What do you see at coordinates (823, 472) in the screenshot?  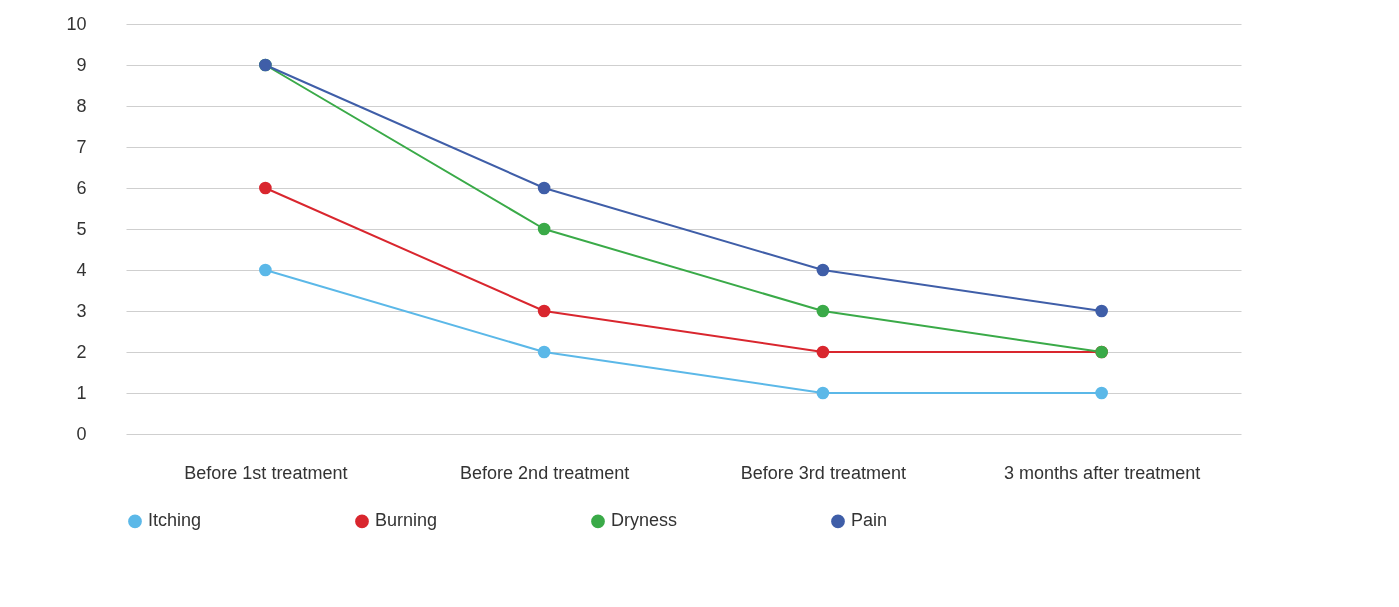 I see `x-tick-label: Before 3rd treatment` at bounding box center [823, 472].